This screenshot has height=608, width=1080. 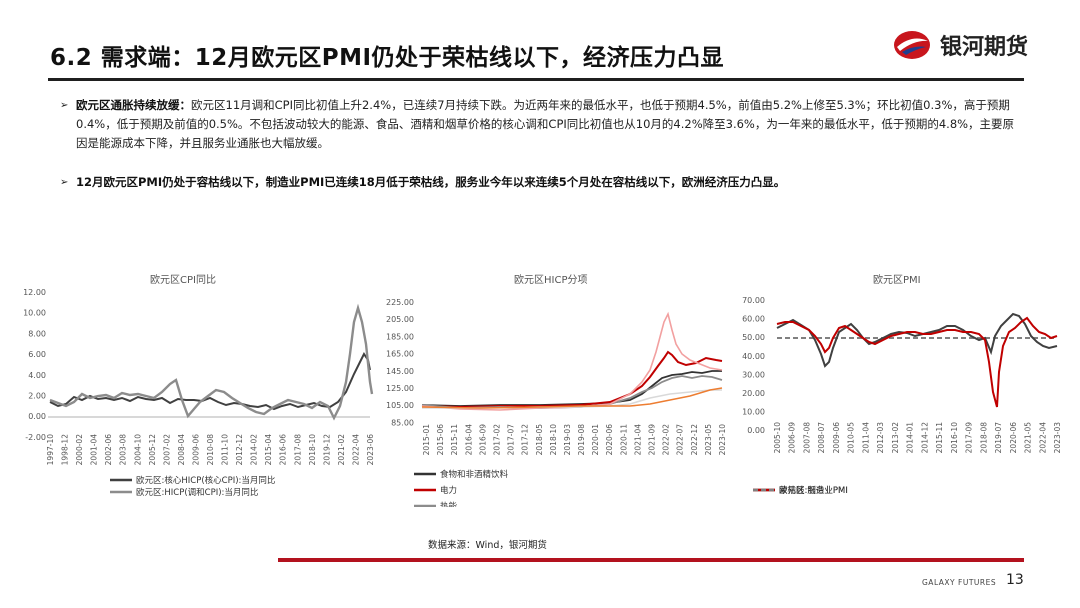 I want to click on x-tick-label: 2016-06, so click(x=283, y=450).